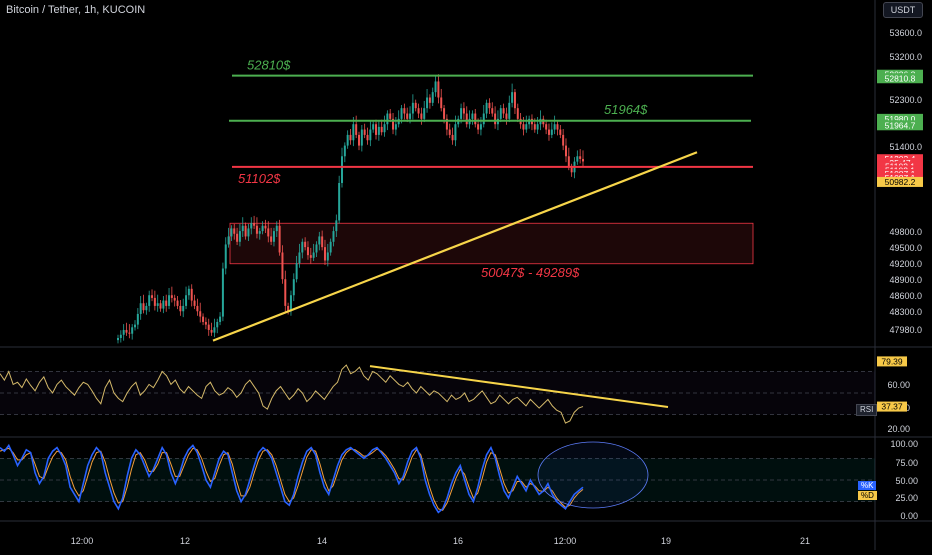 Image resolution: width=932 pixels, height=555 pixels. Describe the element at coordinates (900, 78) in the screenshot. I see `price-tag-label: 52810.8` at that location.